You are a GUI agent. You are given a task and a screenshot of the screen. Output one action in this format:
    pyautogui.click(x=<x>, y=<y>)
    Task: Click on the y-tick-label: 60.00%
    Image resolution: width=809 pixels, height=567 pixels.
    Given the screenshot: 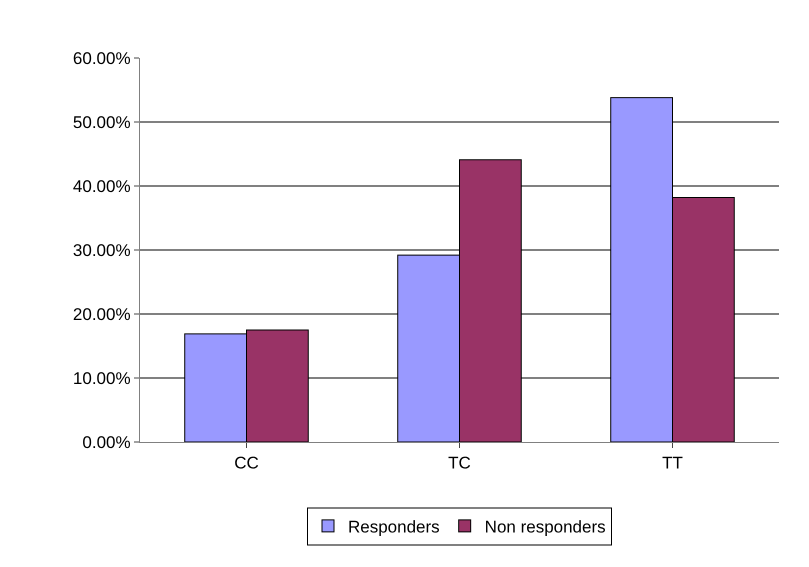 What is the action you would take?
    pyautogui.click(x=101, y=58)
    